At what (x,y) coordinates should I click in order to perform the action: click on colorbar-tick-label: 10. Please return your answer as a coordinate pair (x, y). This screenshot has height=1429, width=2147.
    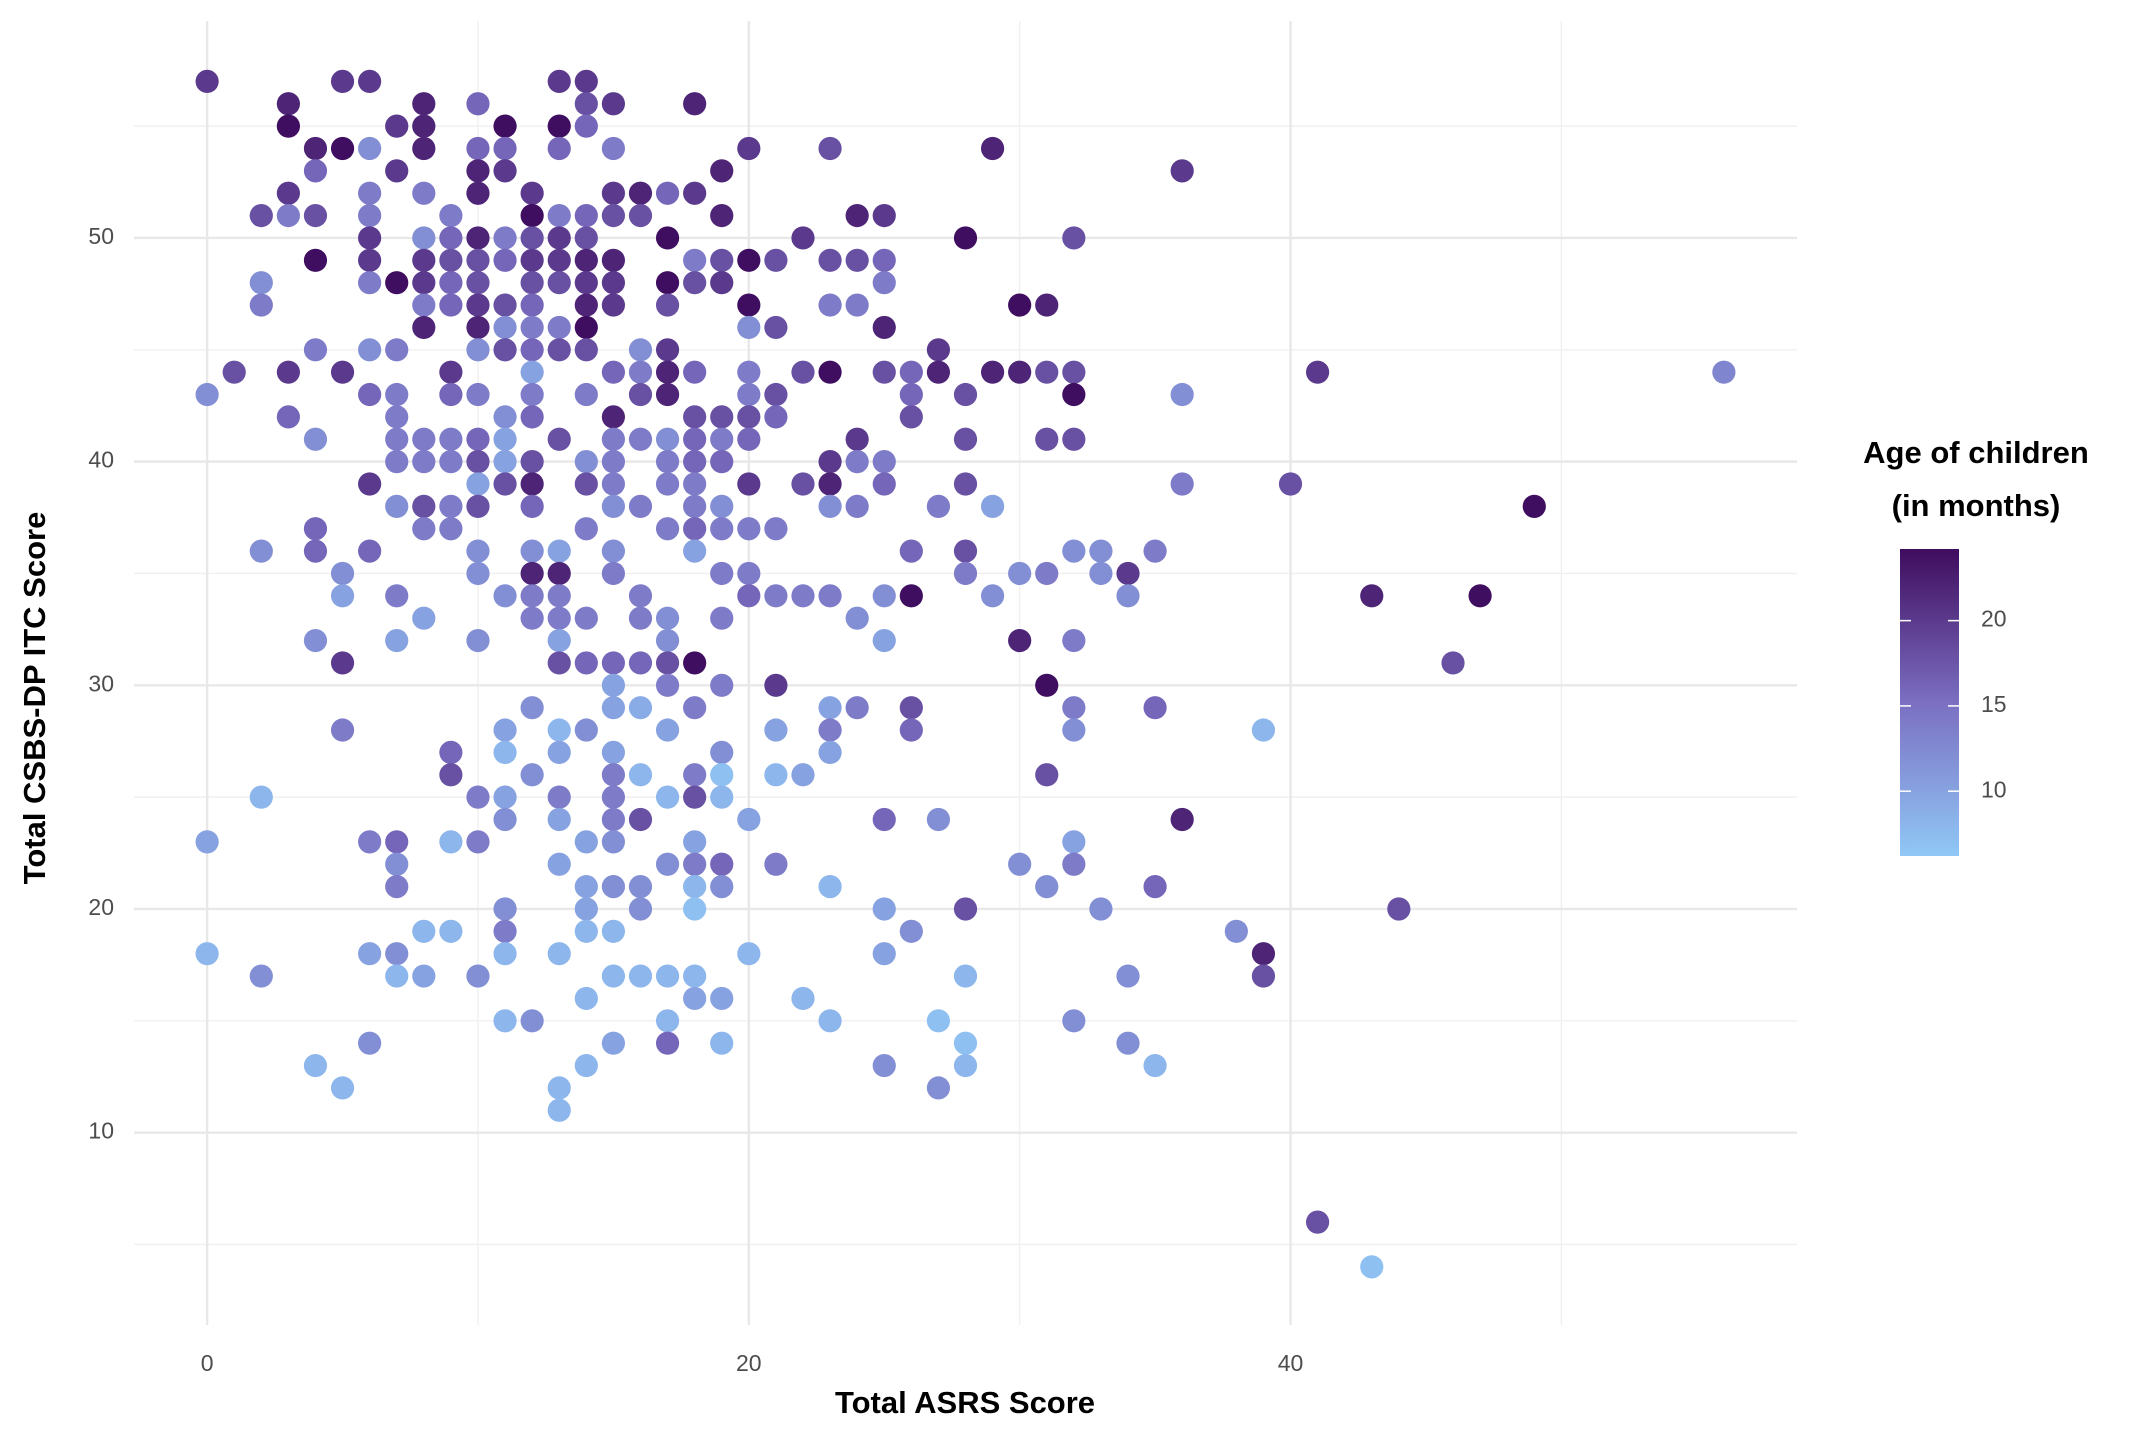
    Looking at the image, I should click on (1994, 789).